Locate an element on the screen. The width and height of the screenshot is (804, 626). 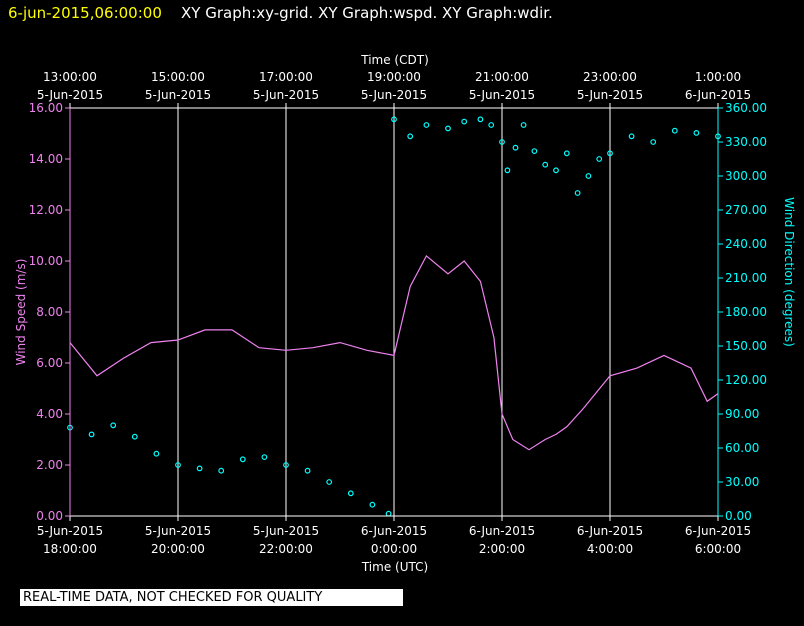
right-tick-label: 0.00 is located at coordinates (738, 516).